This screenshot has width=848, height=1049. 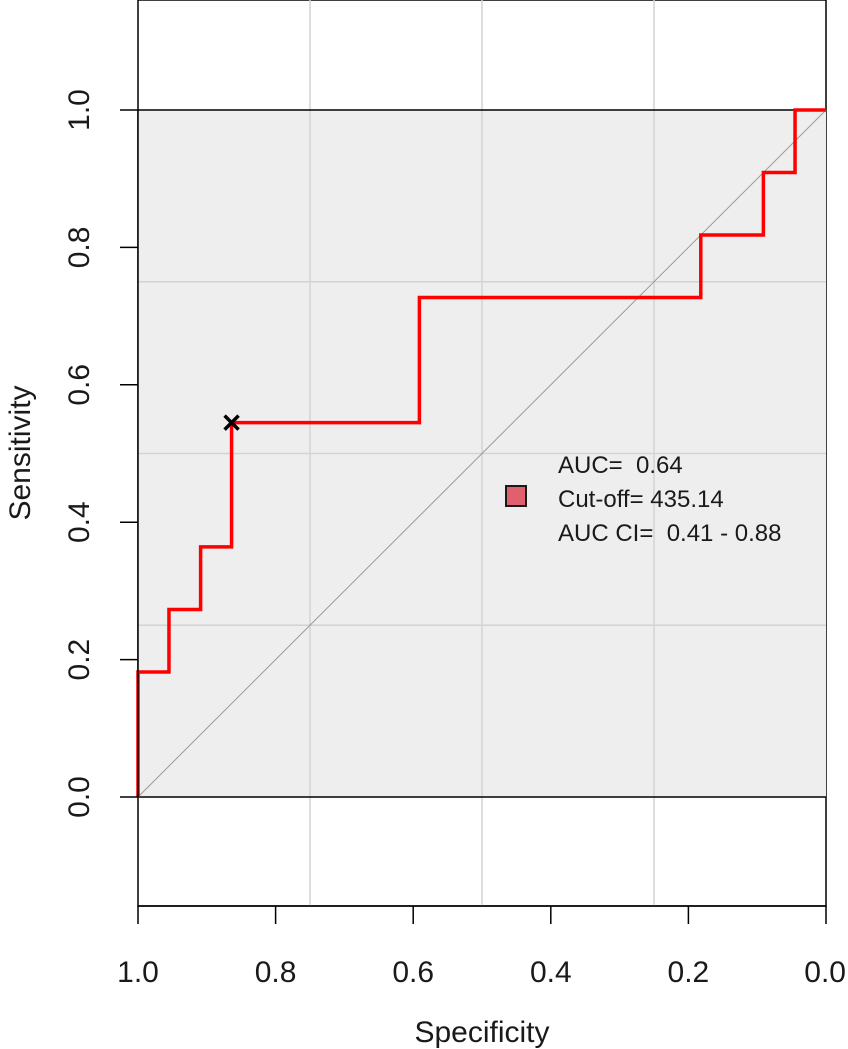 I want to click on y-axis-title: Sensitivity, so click(x=20, y=452).